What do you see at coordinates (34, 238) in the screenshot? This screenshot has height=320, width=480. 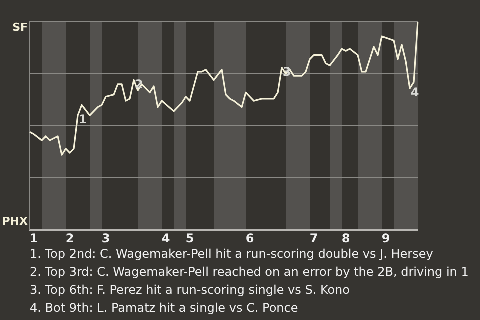 I see `x-tick-label: 1` at bounding box center [34, 238].